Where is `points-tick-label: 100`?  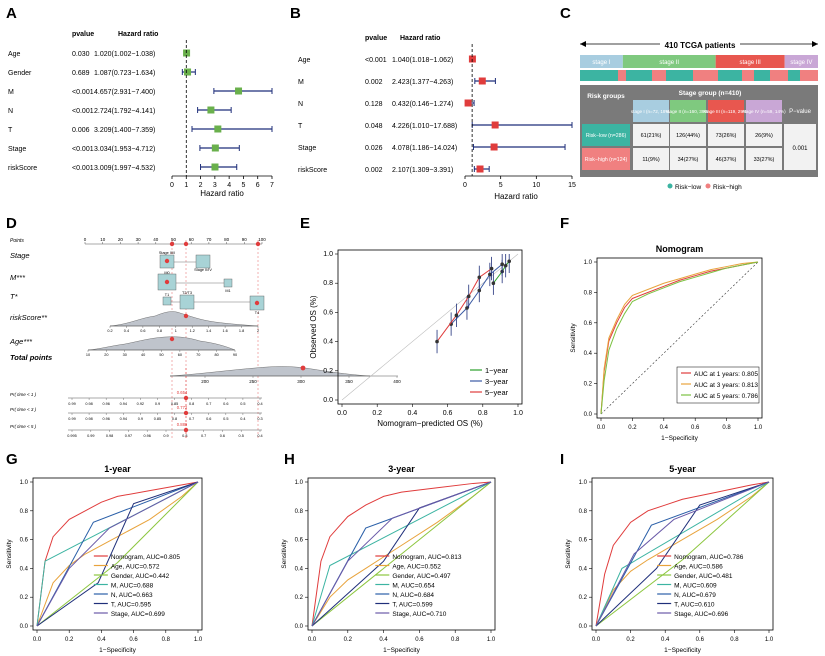
points-tick-label: 100 is located at coordinates (262, 239).